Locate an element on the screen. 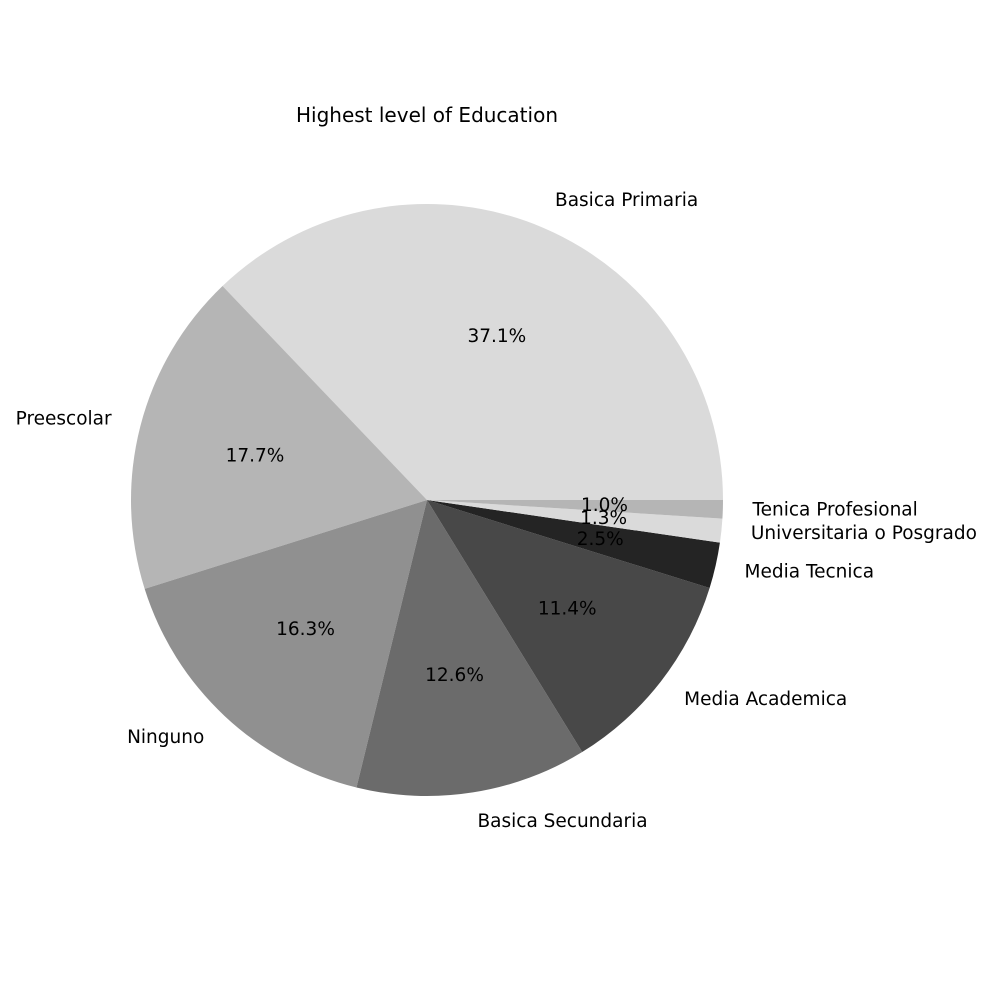 Image resolution: width=1000 pixels, height=1000 pixels. slice-label-basica-primaria: Basica Primaria is located at coordinates (626, 200).